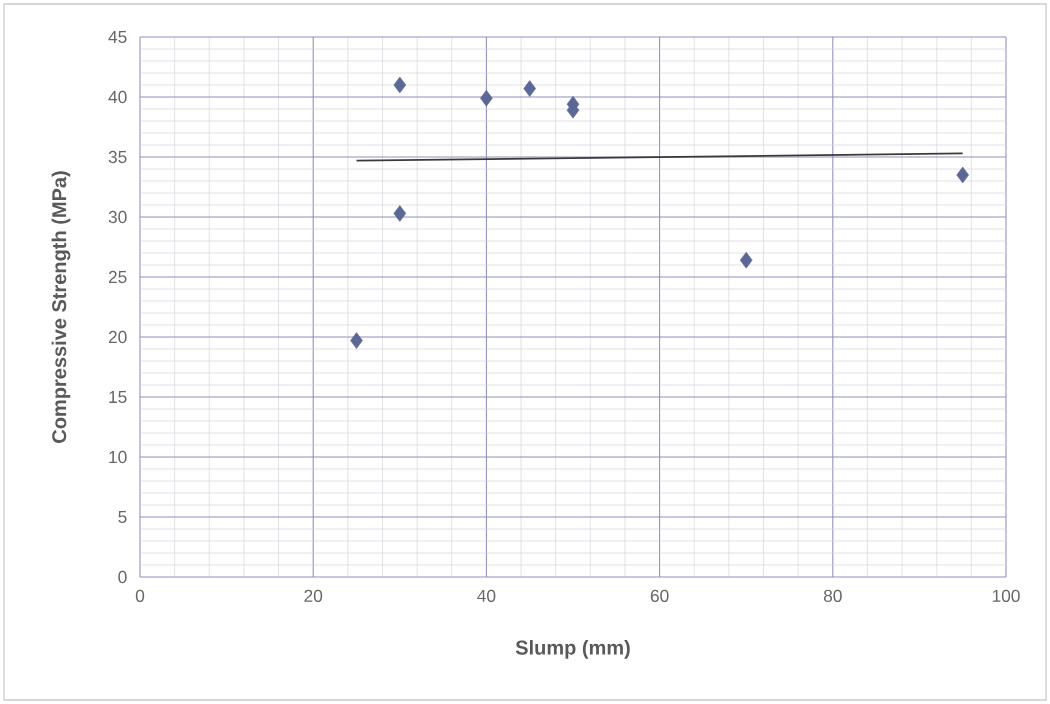  Describe the element at coordinates (117, 217) in the screenshot. I see `y-tick-label: 30` at that location.